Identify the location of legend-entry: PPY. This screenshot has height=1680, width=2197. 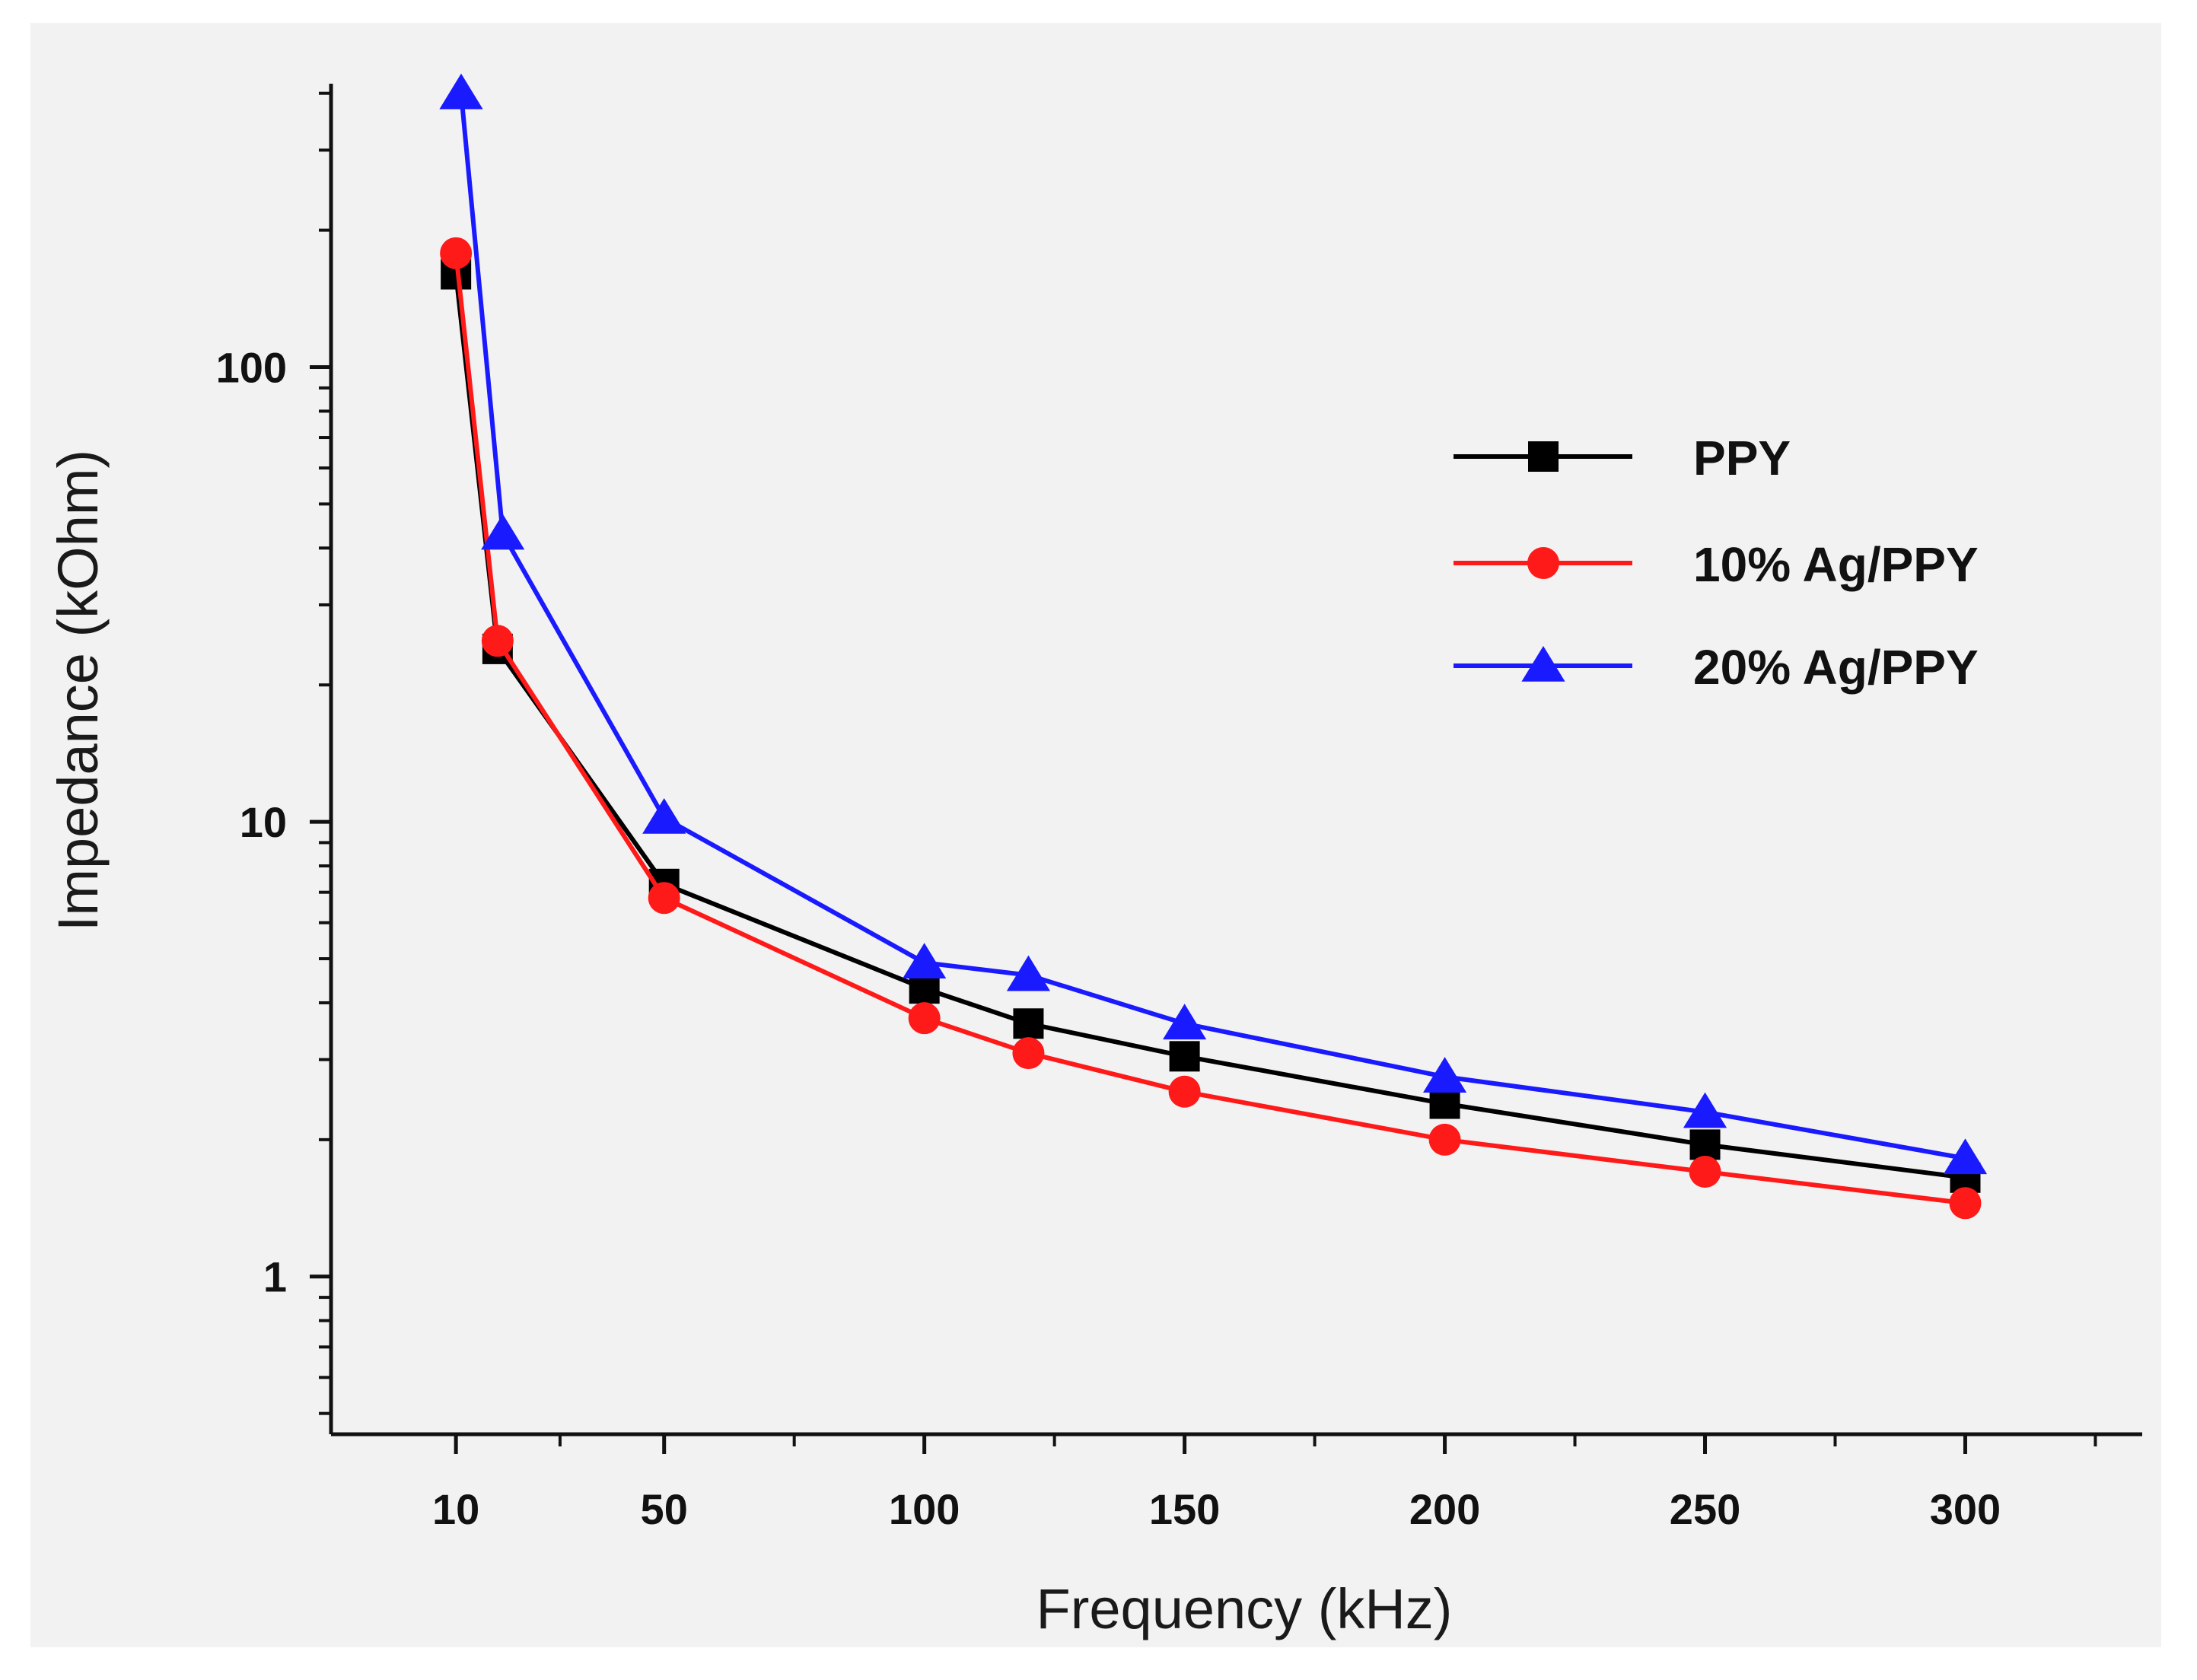
(1623, 458).